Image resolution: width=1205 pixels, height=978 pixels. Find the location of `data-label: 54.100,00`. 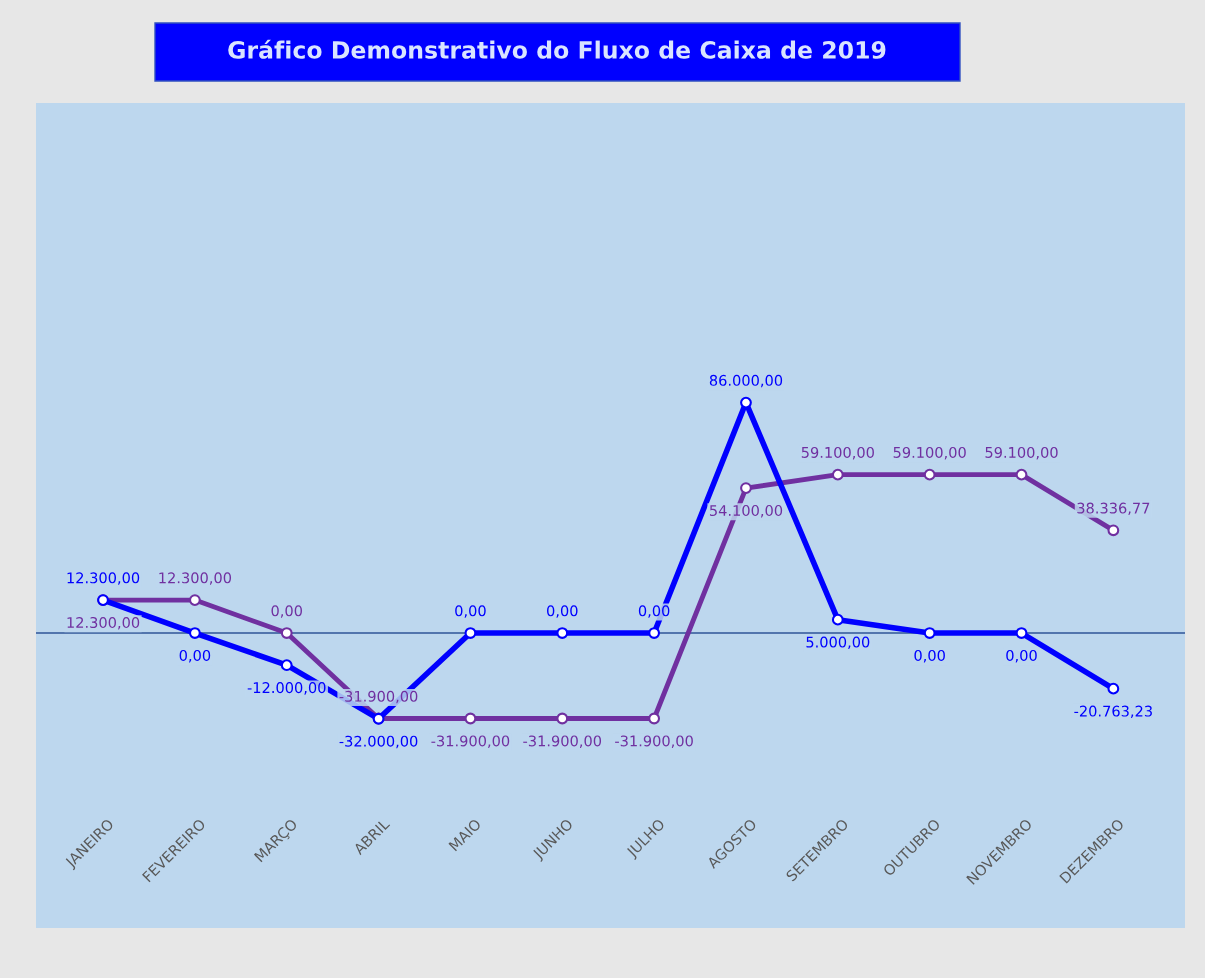

data-label: 54.100,00 is located at coordinates (746, 511).